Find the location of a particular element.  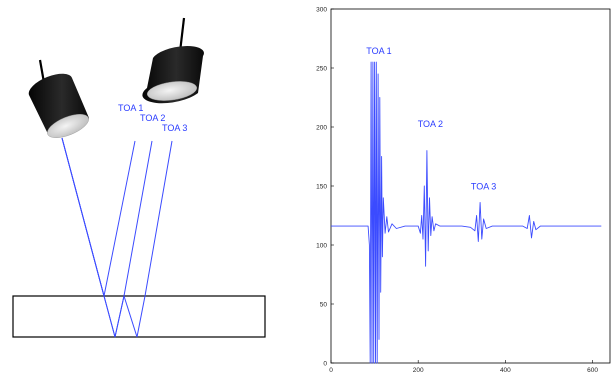

x-tick-label: 600 is located at coordinates (592, 370).